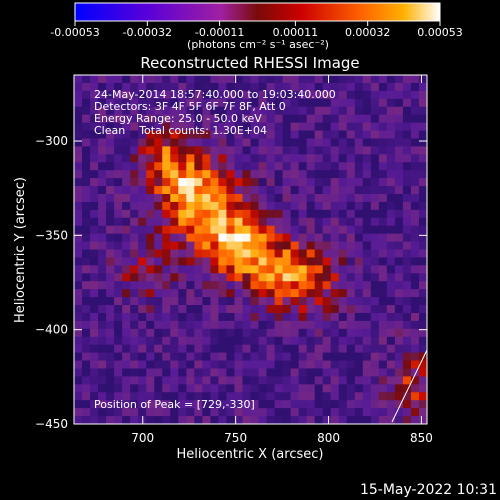  I want to click on chart-title: Reconstructed RHESSI Image, so click(249, 63).